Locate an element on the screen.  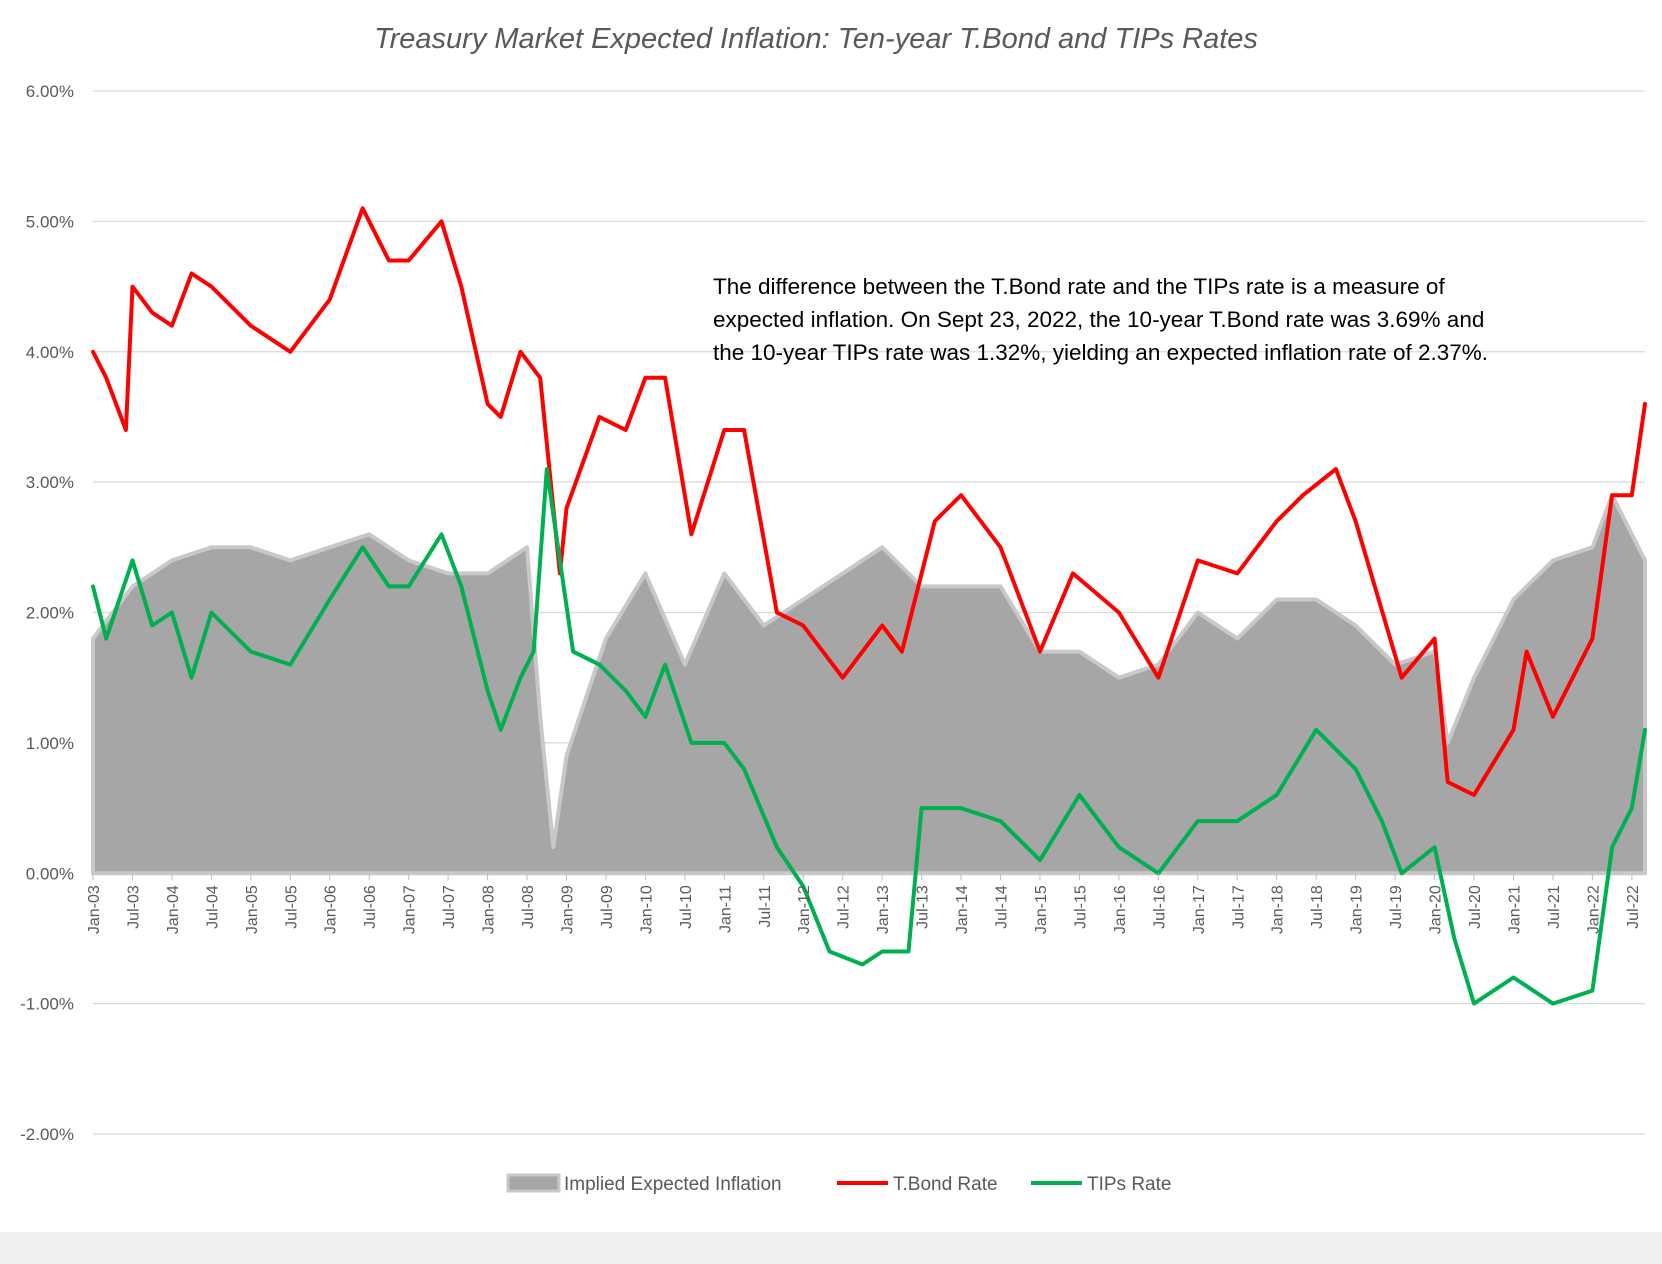
x-tick-label: Jan-19 is located at coordinates (1357, 909).